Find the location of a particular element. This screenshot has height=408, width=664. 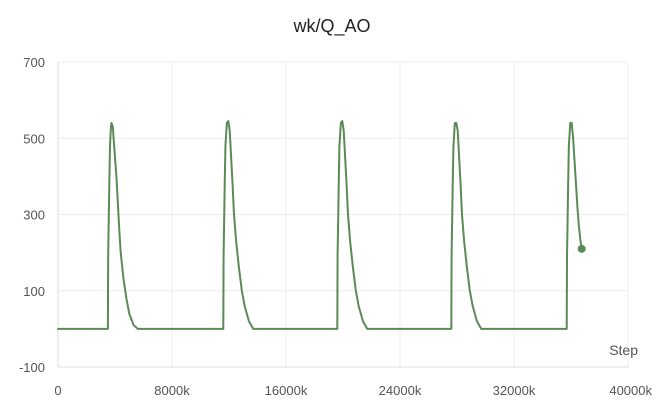

y-tick-label: 700 is located at coordinates (34, 62).